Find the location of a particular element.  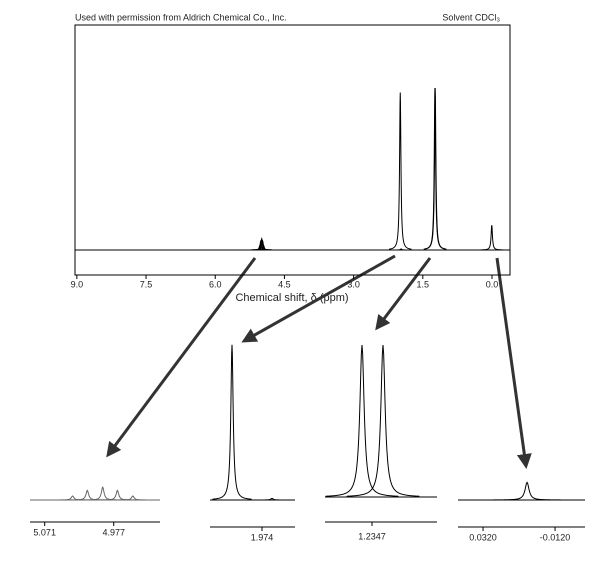

x-tick-label: 9.0 is located at coordinates (77, 284).